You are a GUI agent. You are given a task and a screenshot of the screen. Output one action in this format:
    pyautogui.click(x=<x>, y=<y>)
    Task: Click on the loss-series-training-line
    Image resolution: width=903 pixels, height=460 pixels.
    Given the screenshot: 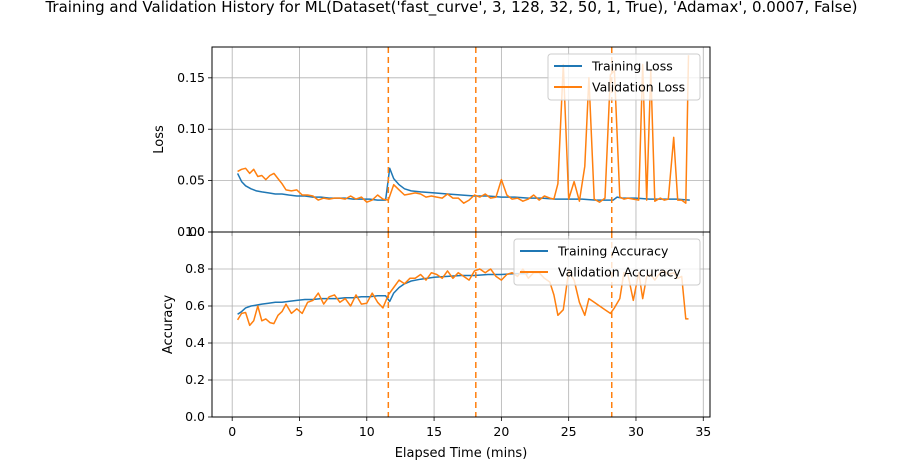 What is the action you would take?
    pyautogui.click(x=463, y=184)
    